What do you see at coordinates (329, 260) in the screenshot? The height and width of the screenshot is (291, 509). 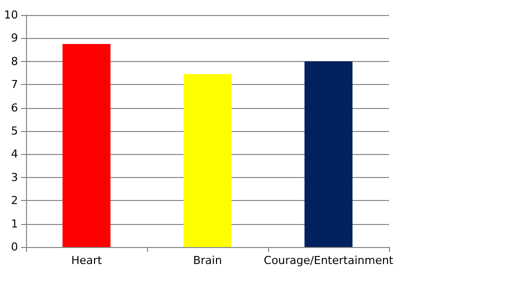 I see `x-tick-label: Courage/Entertainment` at bounding box center [329, 260].